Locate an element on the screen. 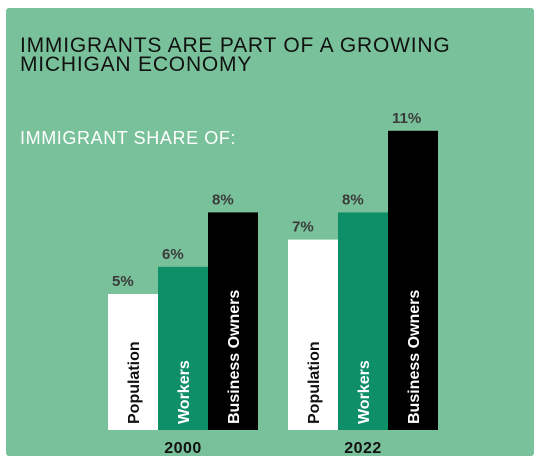 This screenshot has height=462, width=540. value-label-business-owners-2000: 8% is located at coordinates (223, 199).